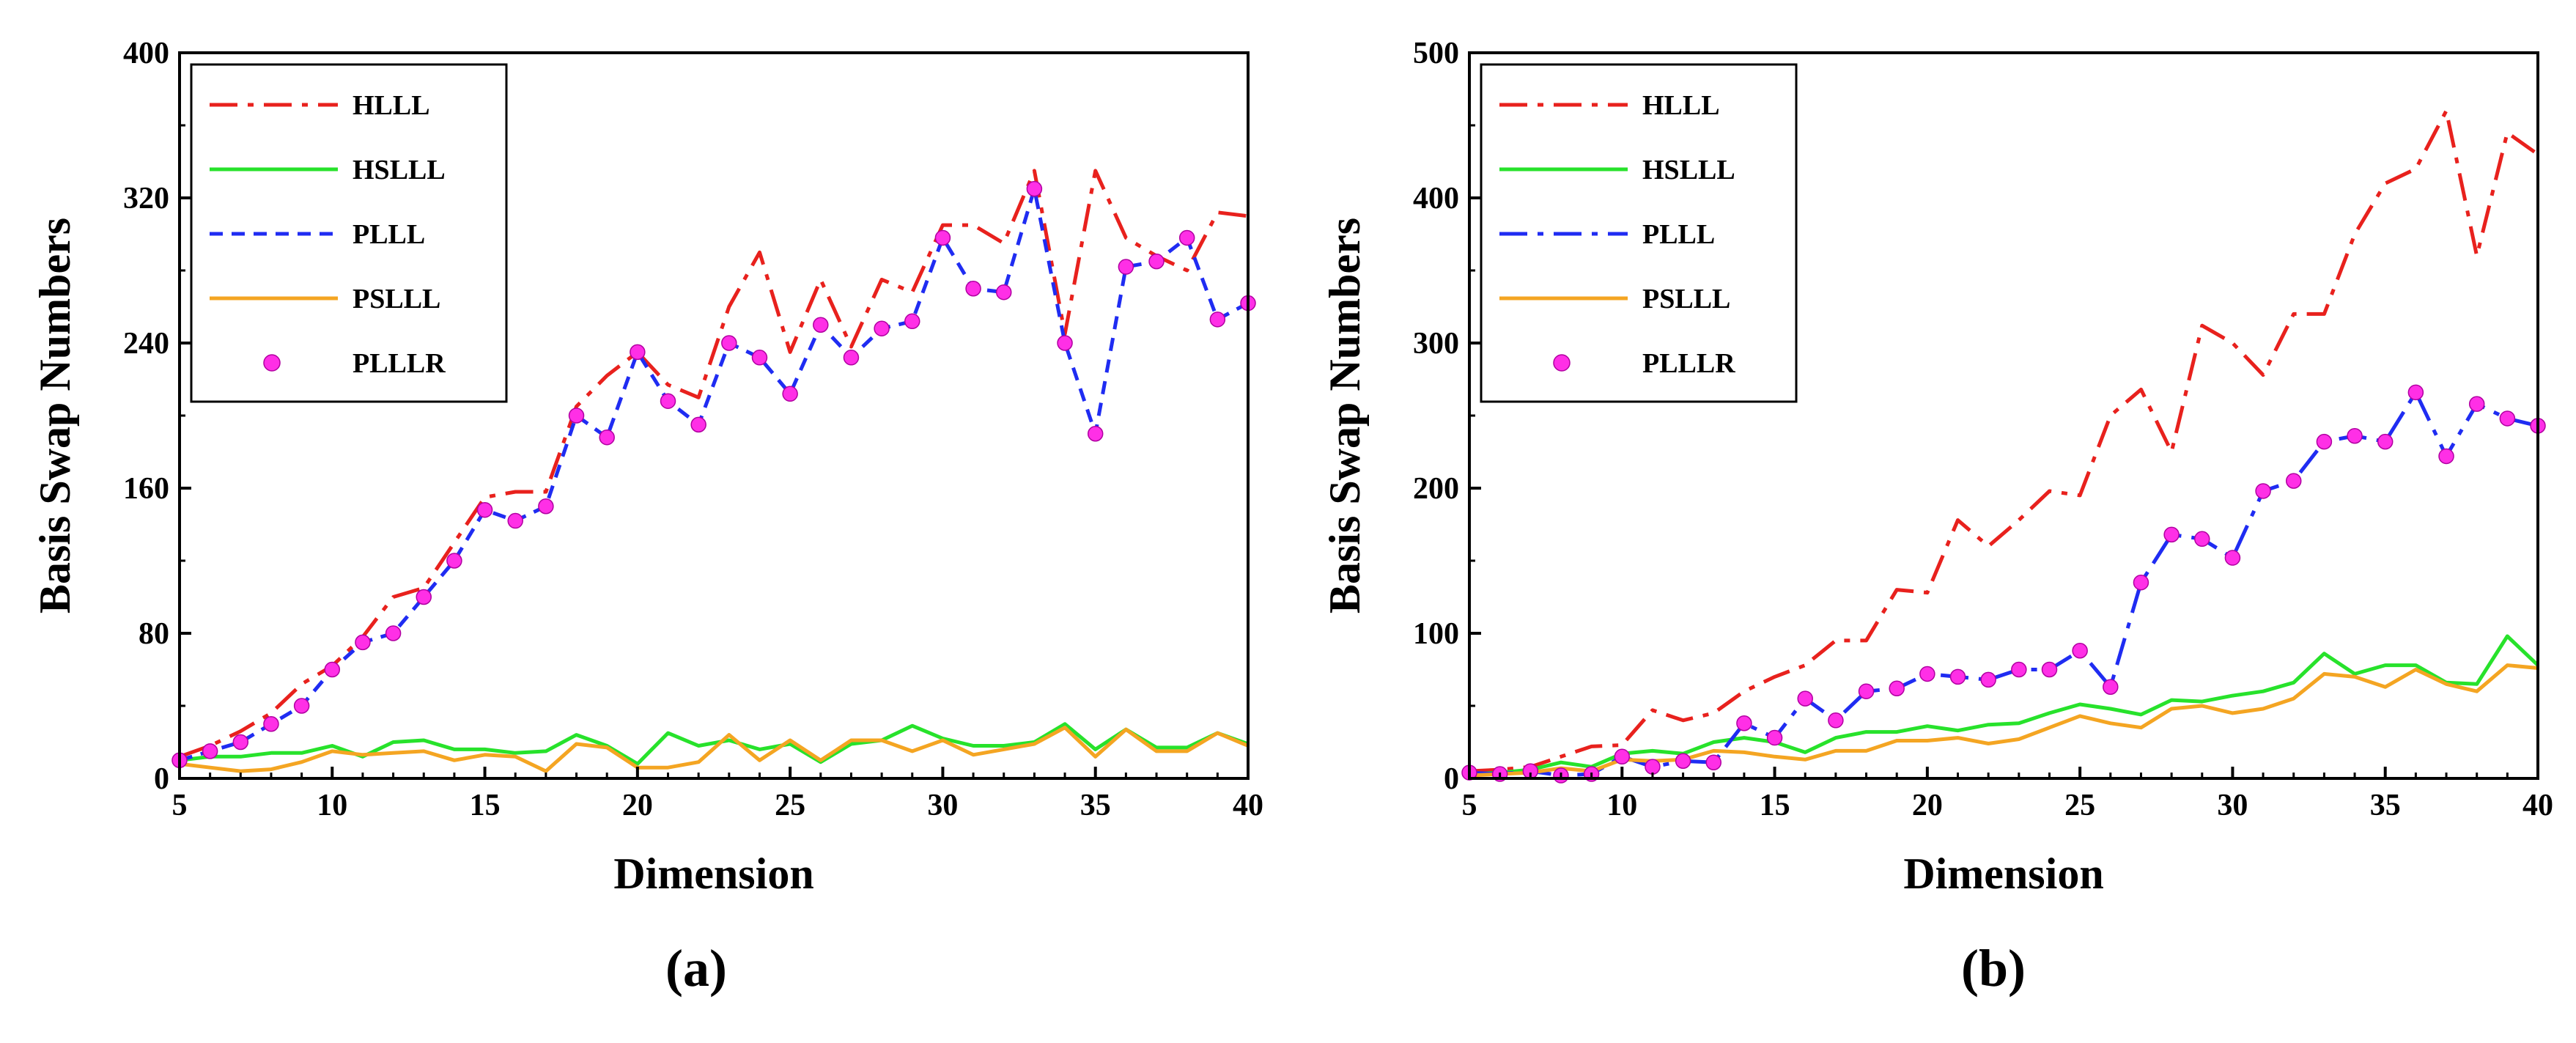 The width and height of the screenshot is (2576, 1043). Describe the element at coordinates (1993, 968) in the screenshot. I see `panel-label: (b)` at that location.